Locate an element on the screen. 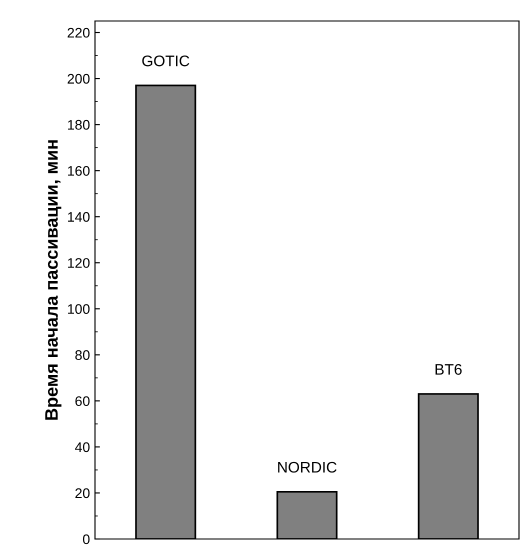 The width and height of the screenshot is (521, 551). y-tick-label: 100 is located at coordinates (79, 309).